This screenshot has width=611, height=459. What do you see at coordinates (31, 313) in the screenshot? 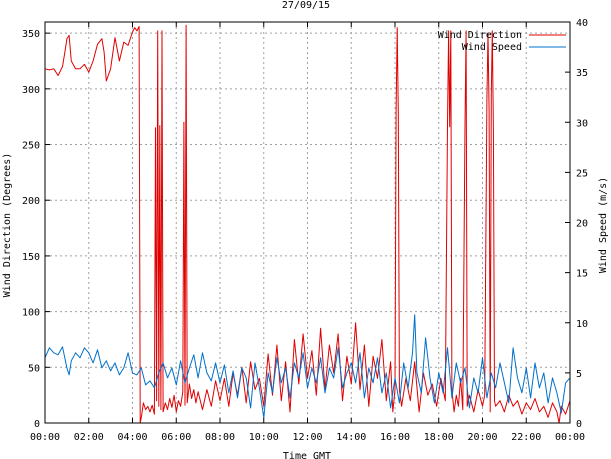
I see `y-left-tick-label: 100` at bounding box center [31, 313].